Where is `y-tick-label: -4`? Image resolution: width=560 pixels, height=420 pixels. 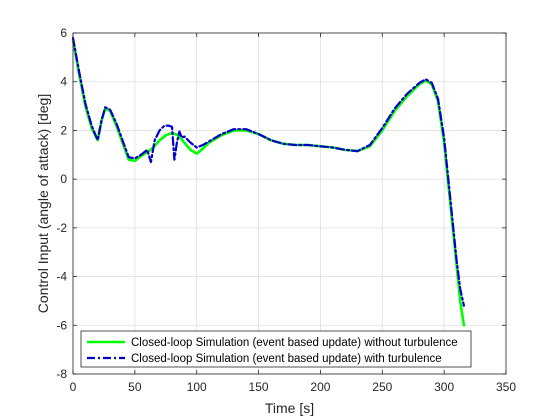 y-tick-label: -4 is located at coordinates (61, 277).